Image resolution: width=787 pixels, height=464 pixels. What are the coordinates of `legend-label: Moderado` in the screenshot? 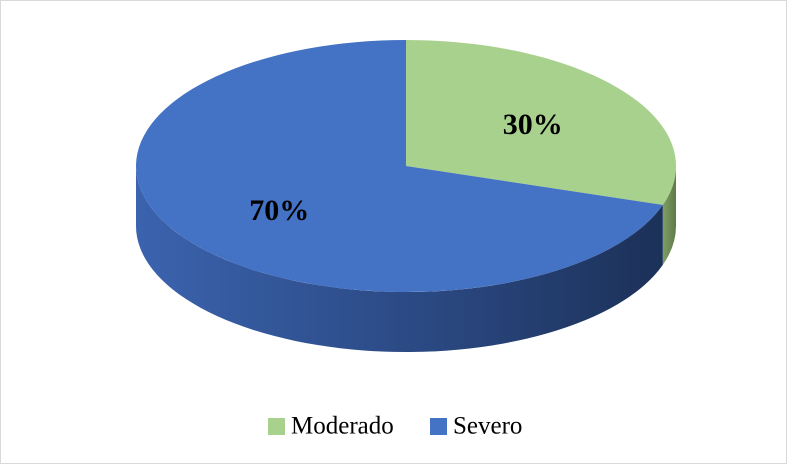 It's located at (342, 426).